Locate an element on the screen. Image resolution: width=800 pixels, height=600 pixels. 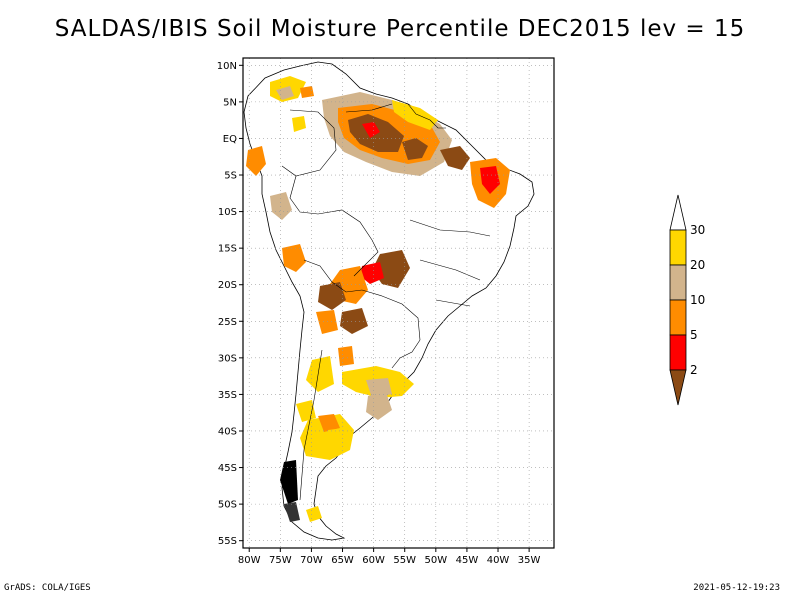
lon-tick-label: 70W is located at coordinates (311, 560).